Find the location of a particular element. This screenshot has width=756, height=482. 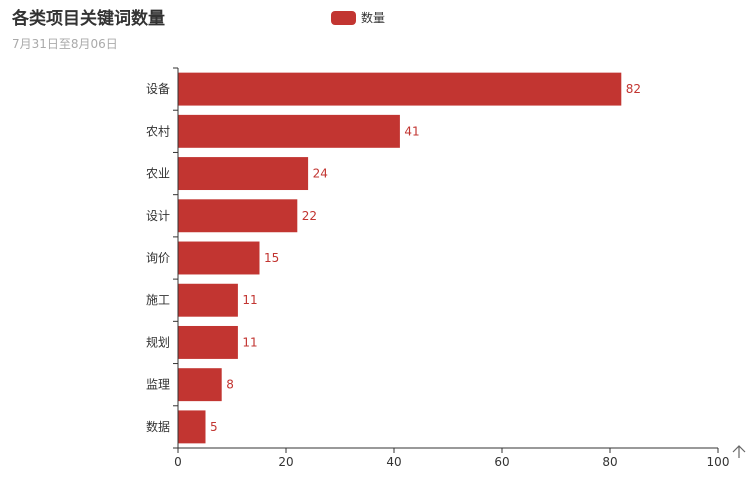

y-category-label: 农村 is located at coordinates (158, 131).